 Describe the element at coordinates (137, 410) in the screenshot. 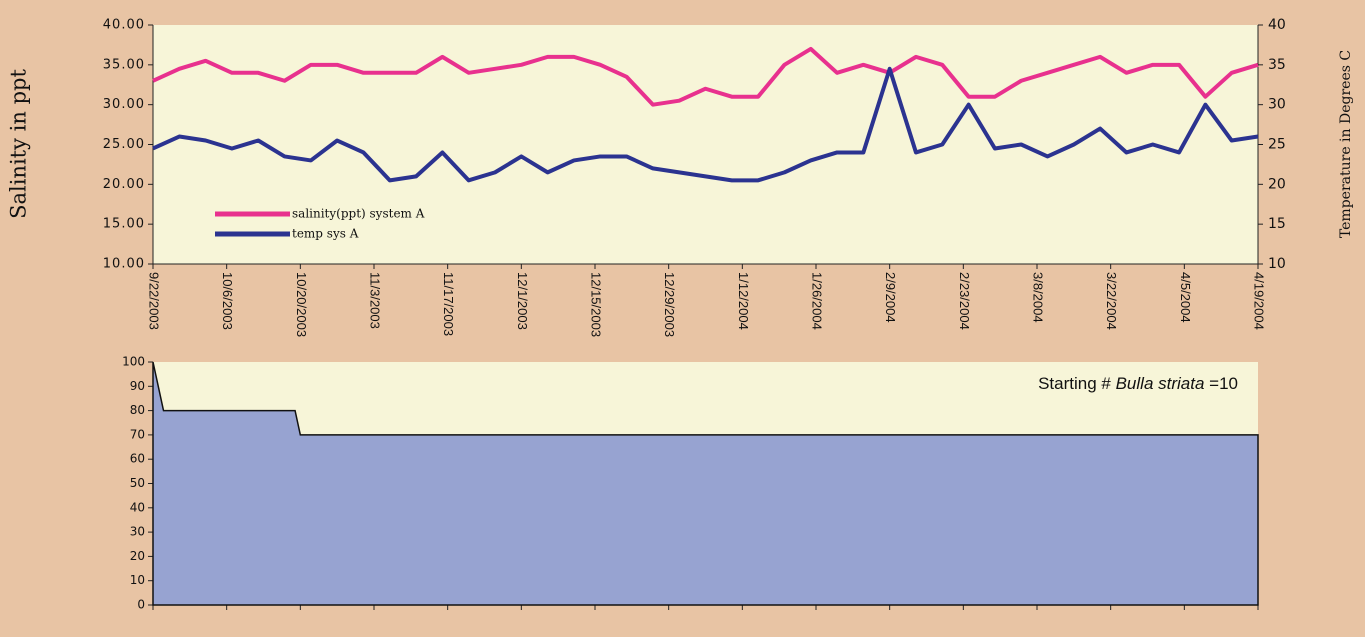

I see `y-tick-label: 80` at that location.